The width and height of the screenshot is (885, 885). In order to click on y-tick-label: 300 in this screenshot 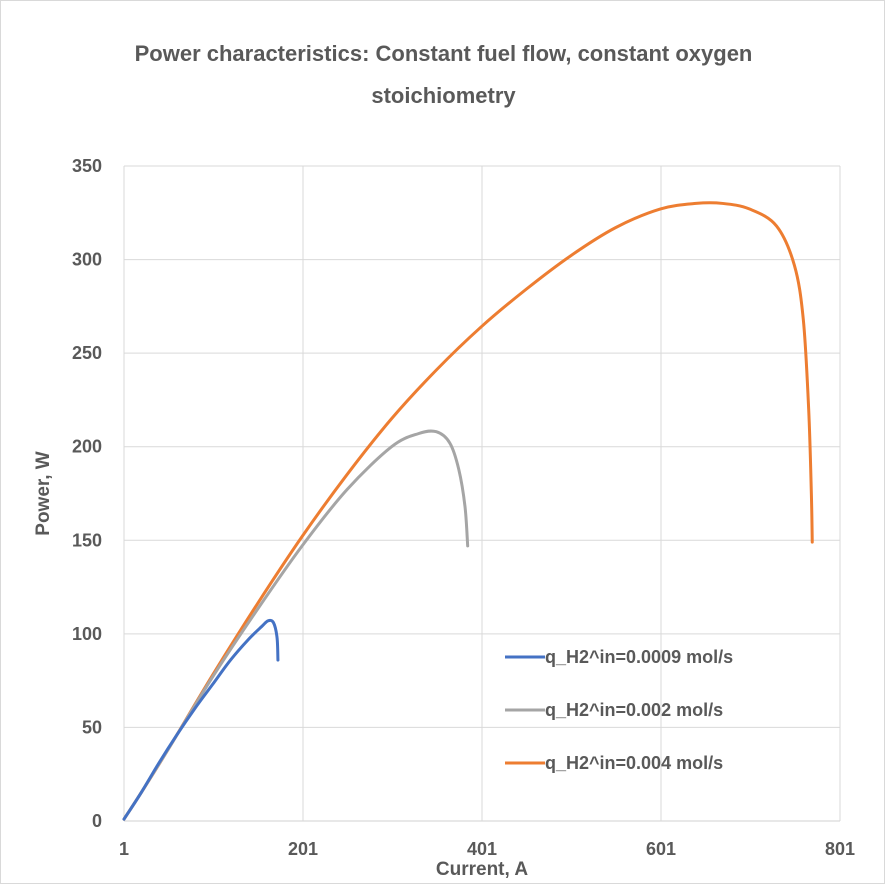, I will do `click(87, 260)`.